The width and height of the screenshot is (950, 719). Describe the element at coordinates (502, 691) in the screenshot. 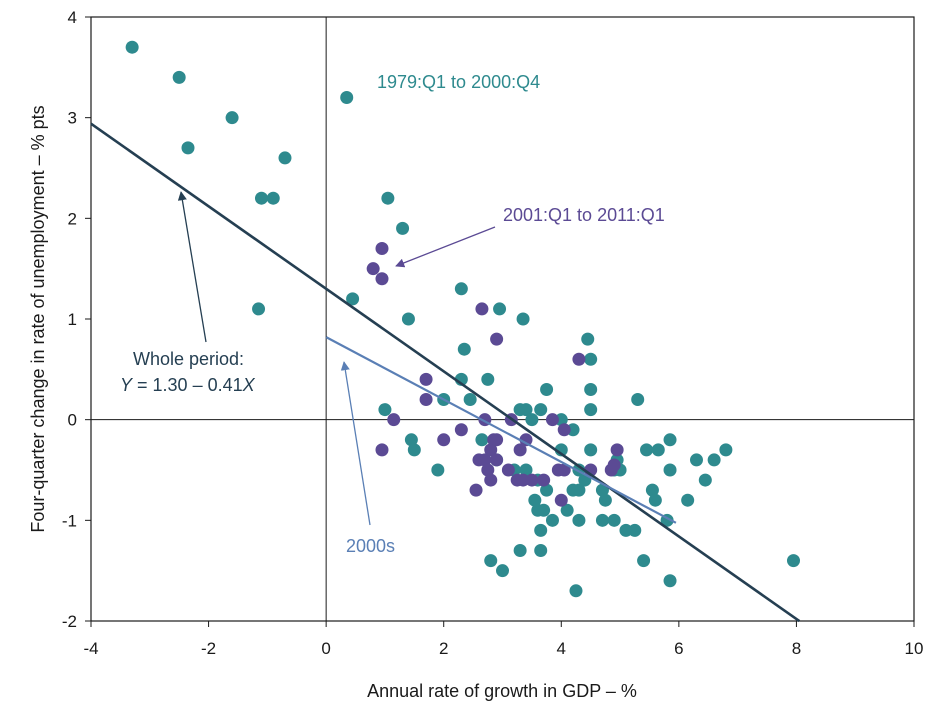

I see `x-axis-title: Annual rate of growth in GDP – %` at that location.